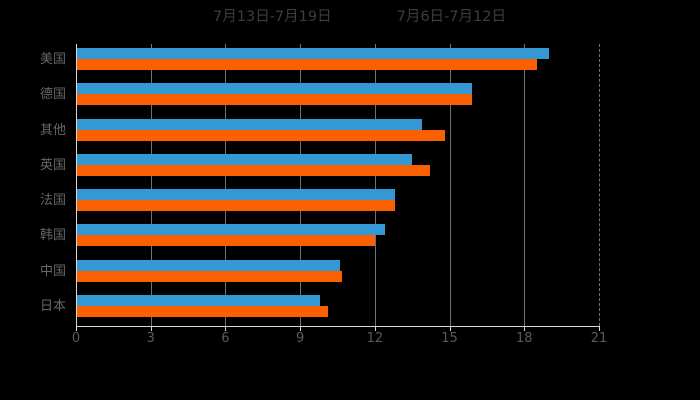 The height and width of the screenshot is (400, 700). What do you see at coordinates (52, 59) in the screenshot?
I see `category-label-美国: 美国` at bounding box center [52, 59].